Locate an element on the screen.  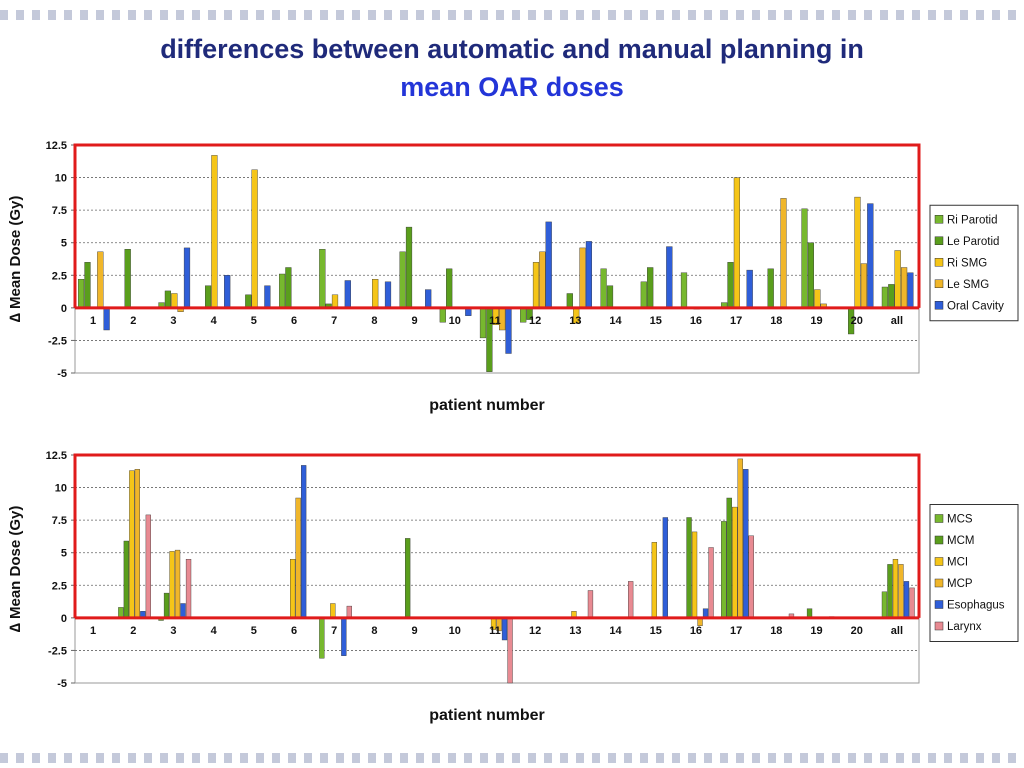
x-category-label: 6 is located at coordinates (294, 631).